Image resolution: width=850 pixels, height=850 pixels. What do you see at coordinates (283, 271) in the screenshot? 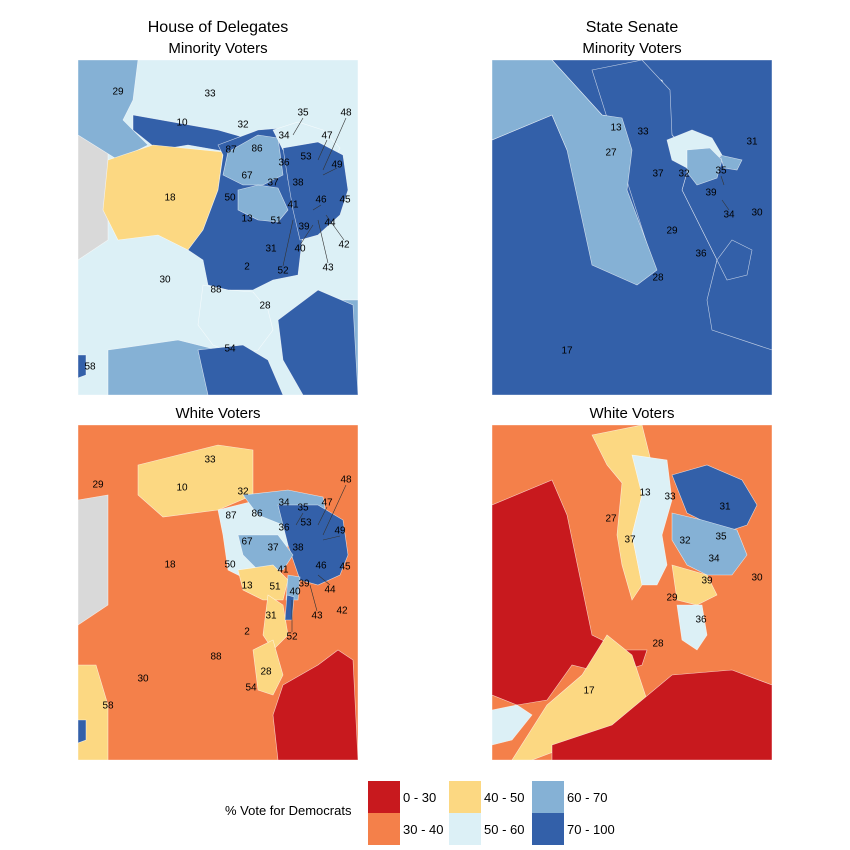
I see `district-label: 52` at bounding box center [283, 271].